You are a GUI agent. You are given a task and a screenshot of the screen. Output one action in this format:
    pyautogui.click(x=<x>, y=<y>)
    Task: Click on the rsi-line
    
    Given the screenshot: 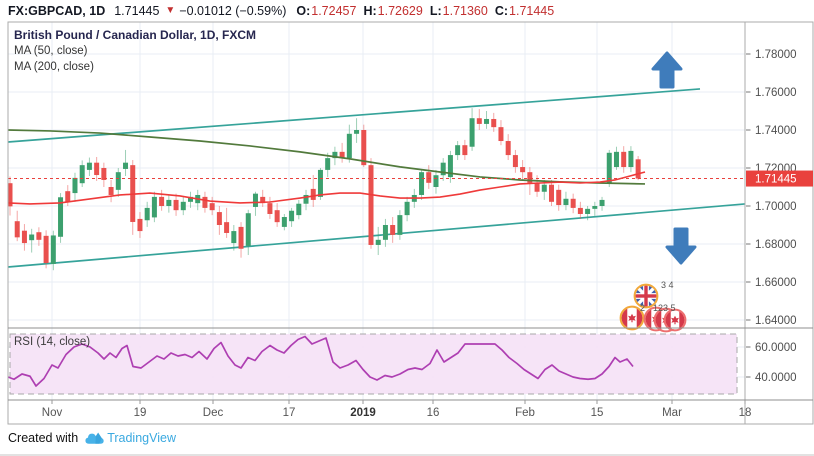 What is the action you would take?
    pyautogui.click(x=320, y=361)
    